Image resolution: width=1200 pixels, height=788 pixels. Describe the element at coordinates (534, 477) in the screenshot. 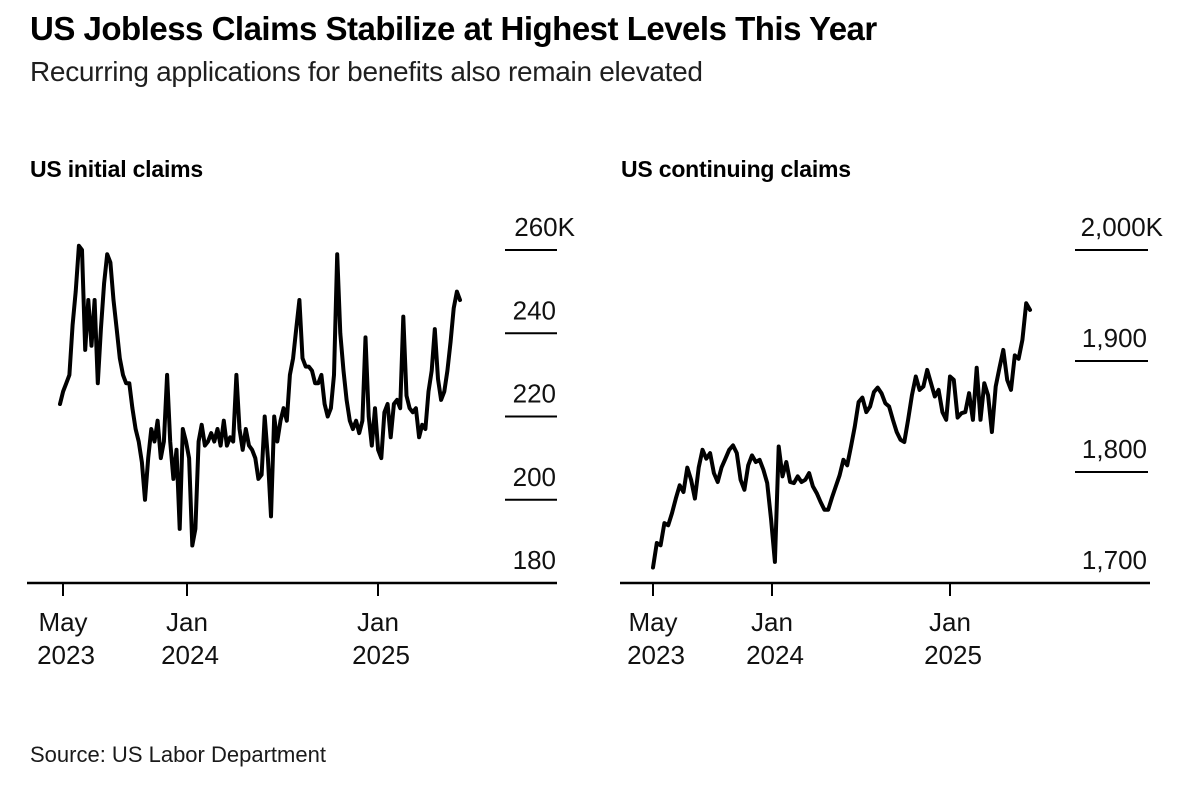

I see `y-tick-label: 200` at that location.